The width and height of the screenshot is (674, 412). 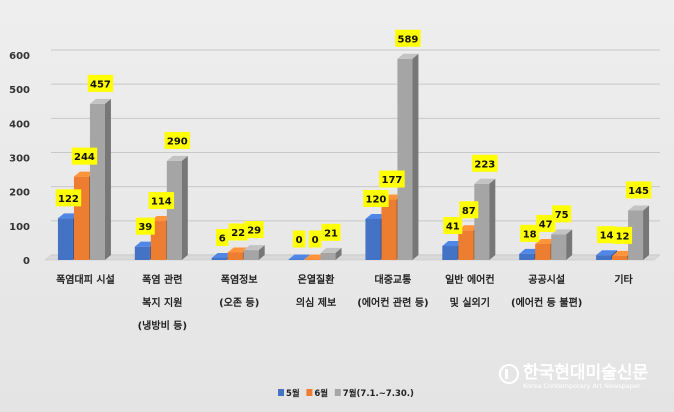 I want to click on category-label: 폭염대피 시설, so click(x=85, y=279).